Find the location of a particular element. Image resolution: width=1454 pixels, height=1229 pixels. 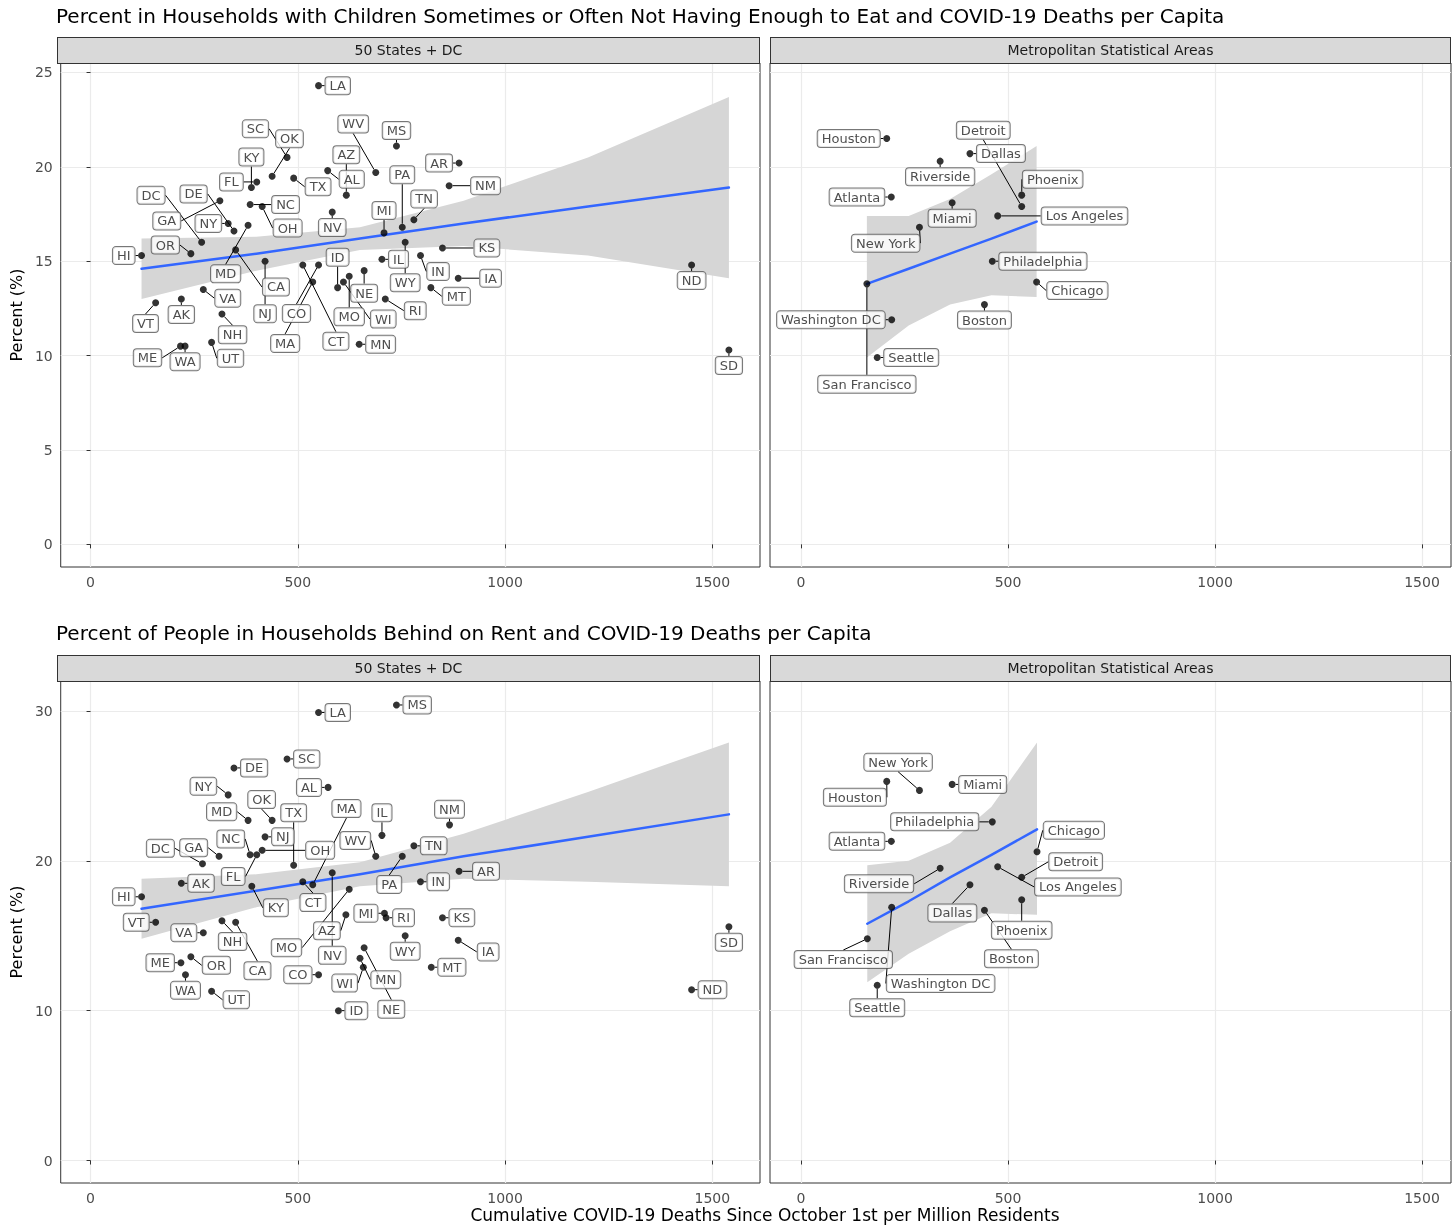

data-label: FL is located at coordinates (232, 182).